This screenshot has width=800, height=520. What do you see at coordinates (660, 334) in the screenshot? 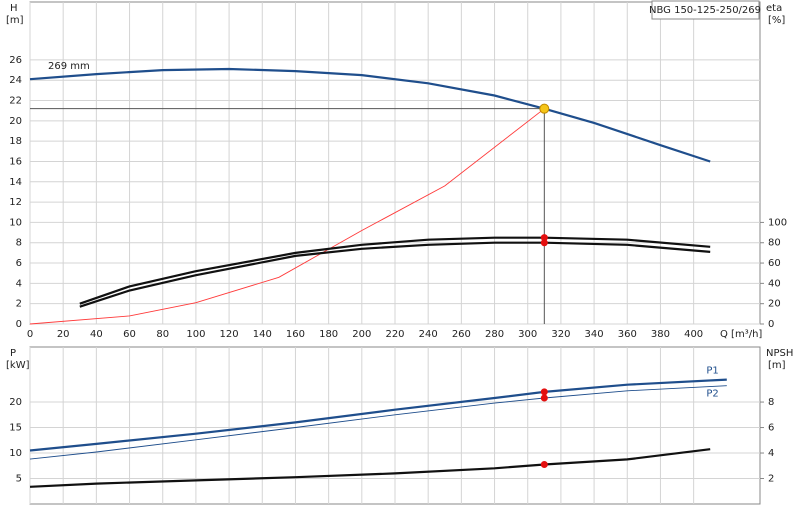
I see `x-tick-label: 380` at bounding box center [660, 334].